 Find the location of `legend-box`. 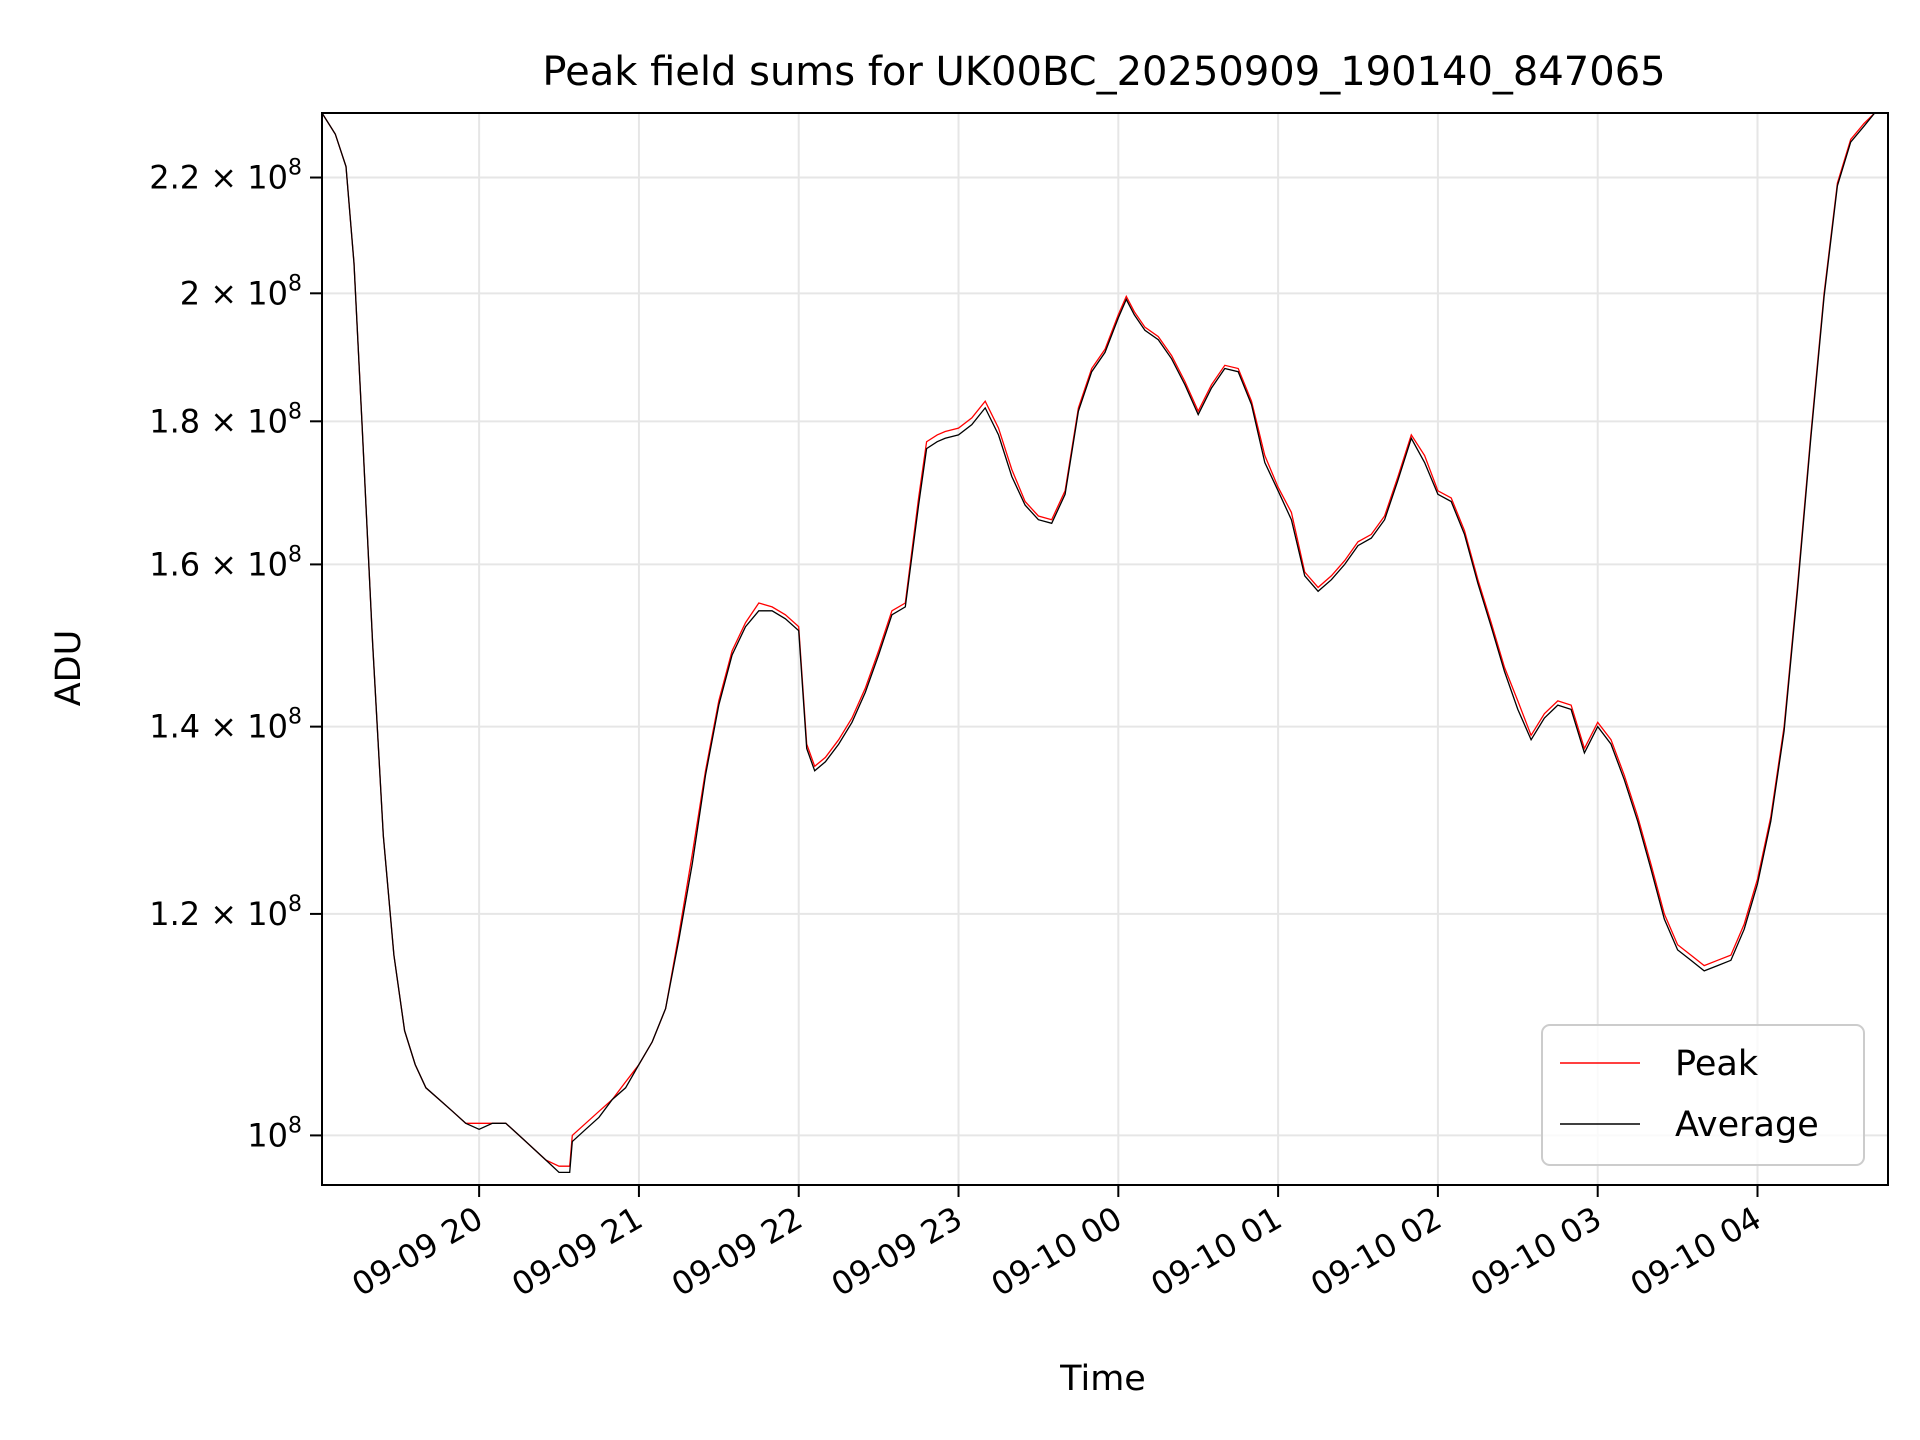

legend-box is located at coordinates (1703, 1095).